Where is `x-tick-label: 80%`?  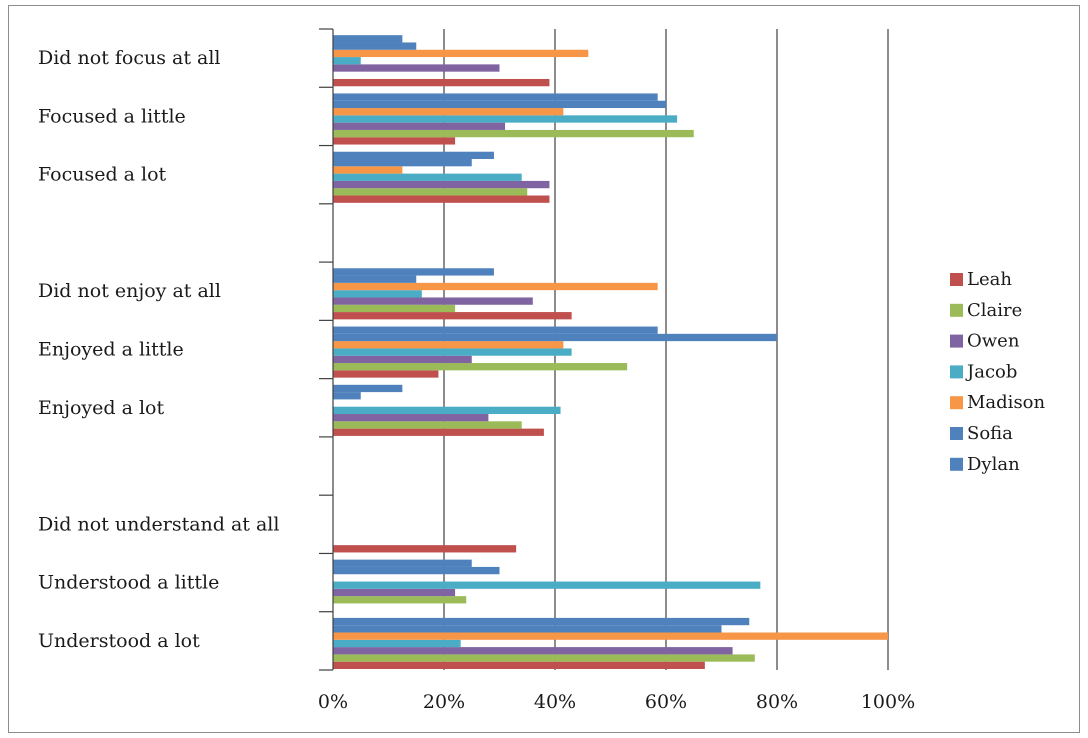 x-tick-label: 80% is located at coordinates (777, 702).